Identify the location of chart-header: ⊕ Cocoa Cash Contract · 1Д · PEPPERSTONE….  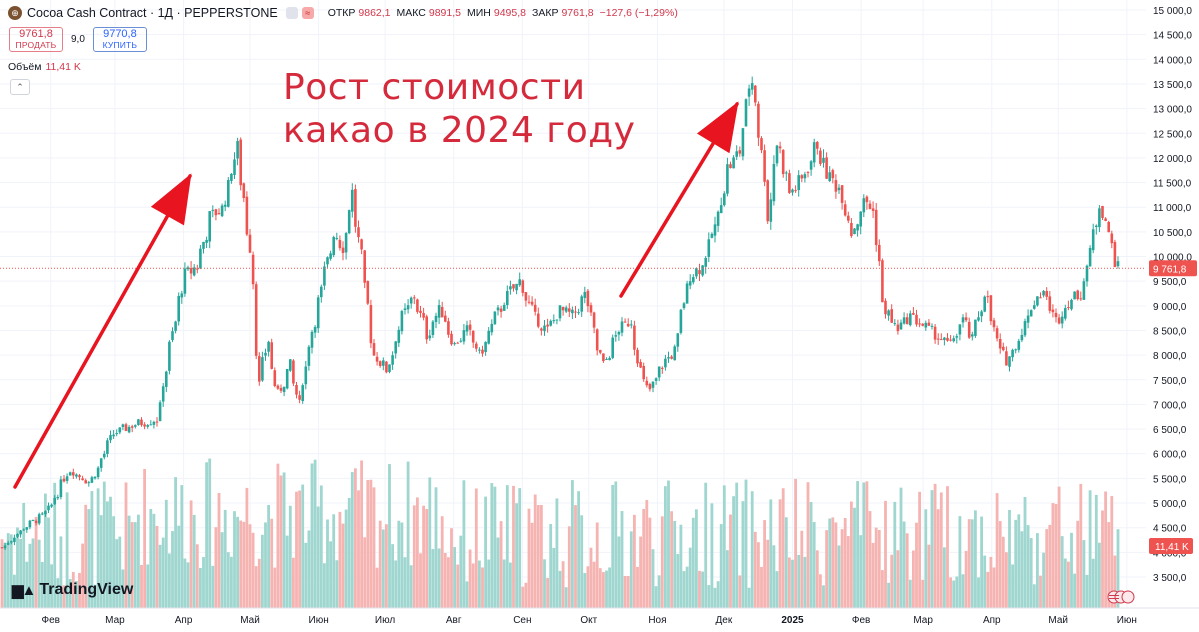
(343, 13).